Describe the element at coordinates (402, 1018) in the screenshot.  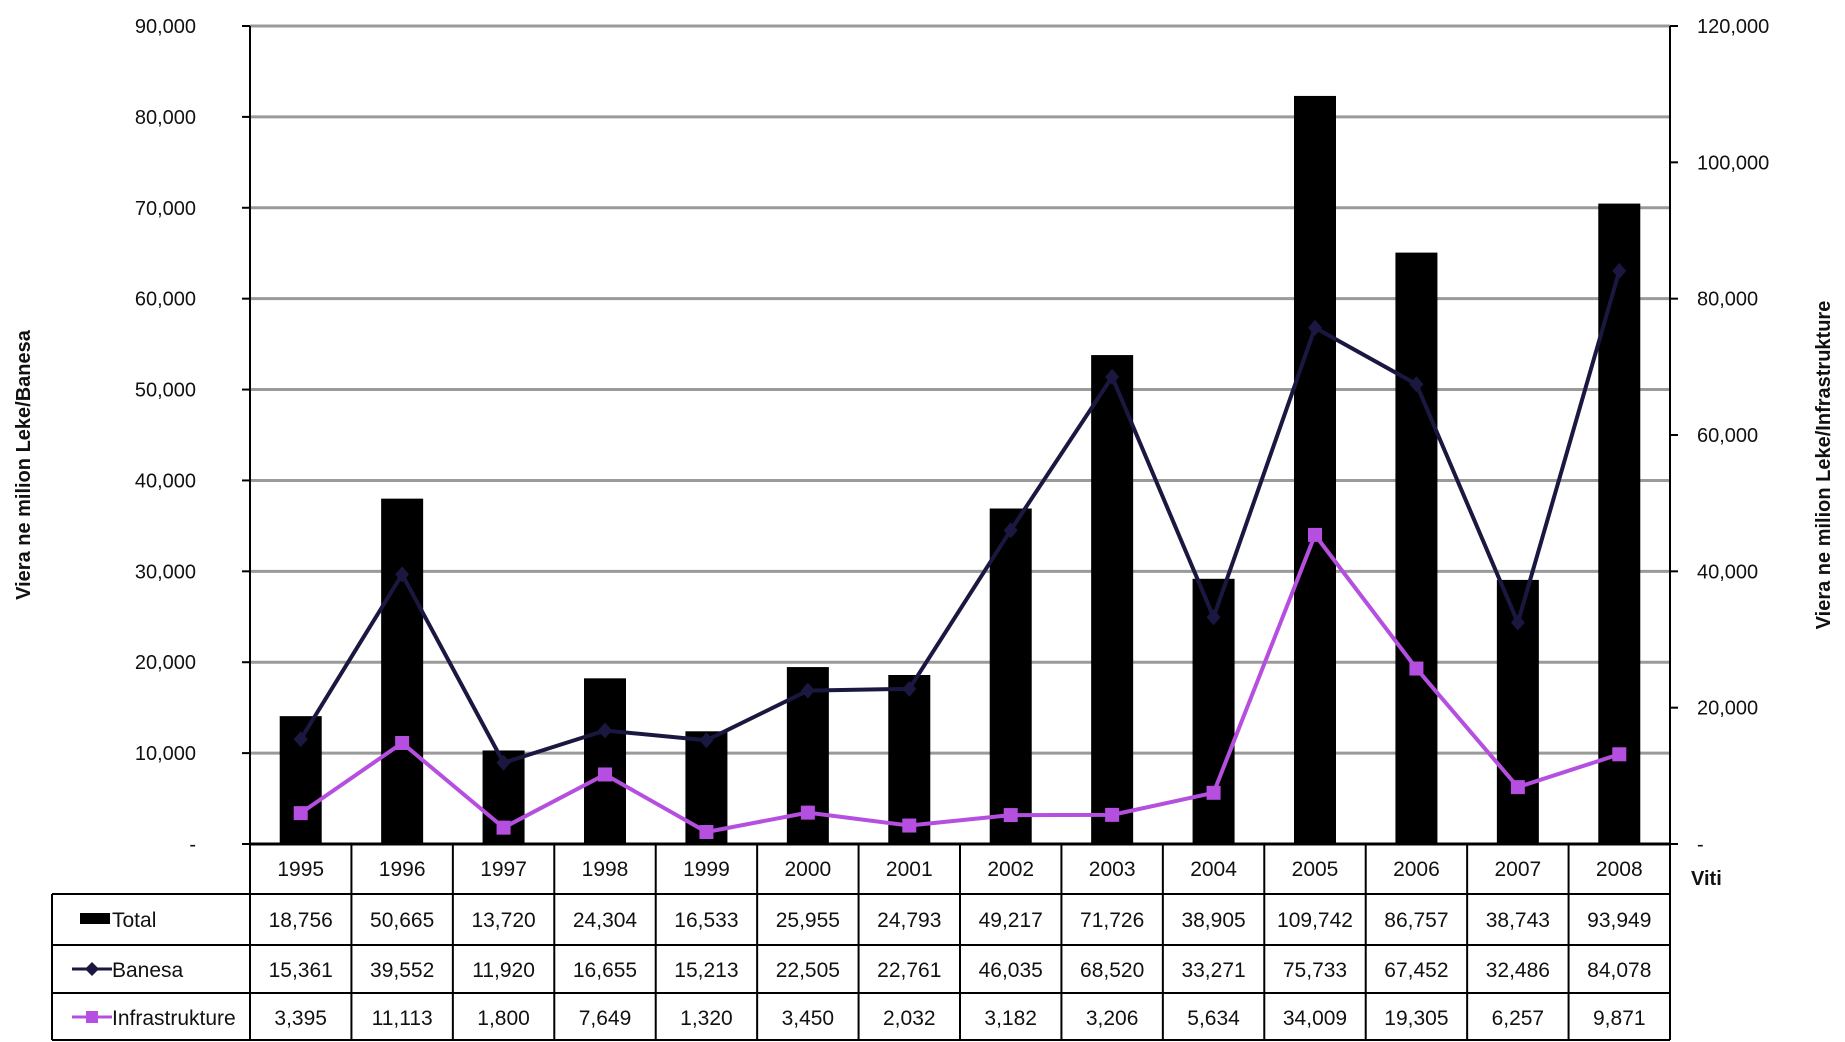
I see `data-label-infrastrukture: 11,113` at that location.